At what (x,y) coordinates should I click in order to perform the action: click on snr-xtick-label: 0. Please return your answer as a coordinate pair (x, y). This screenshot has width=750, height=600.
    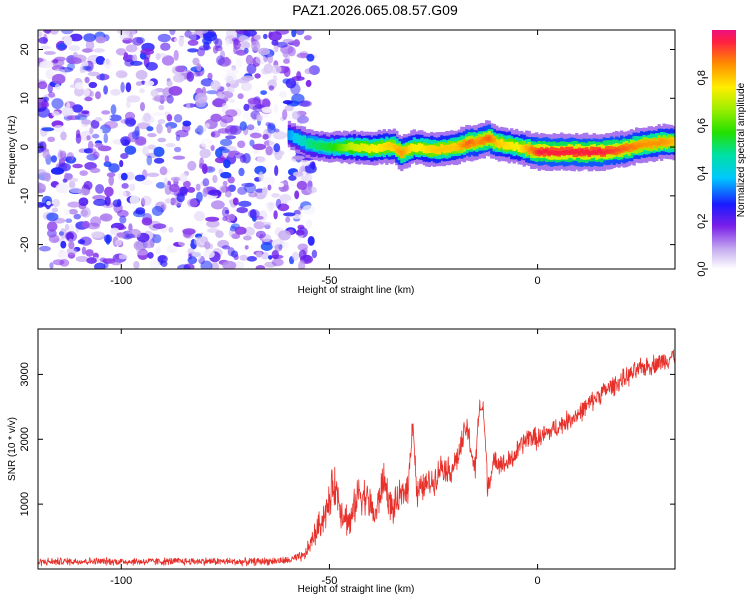
    Looking at the image, I should click on (538, 581).